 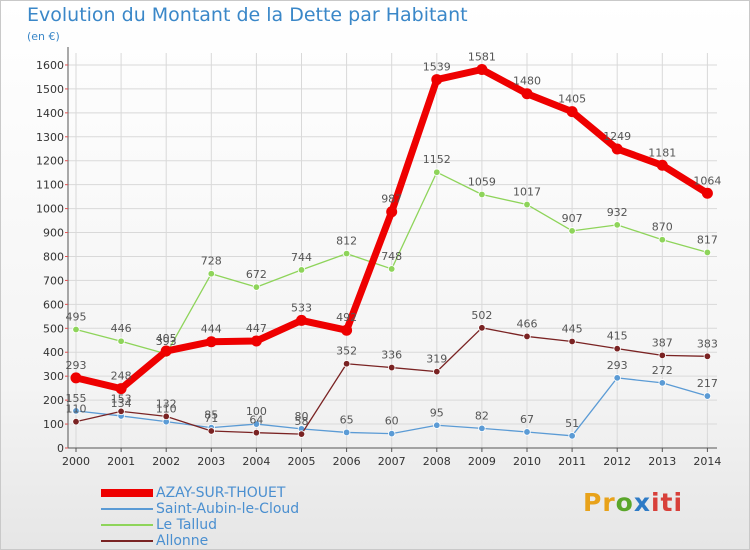 What do you see at coordinates (182, 541) in the screenshot?
I see `legend-label: Allonne` at bounding box center [182, 541].